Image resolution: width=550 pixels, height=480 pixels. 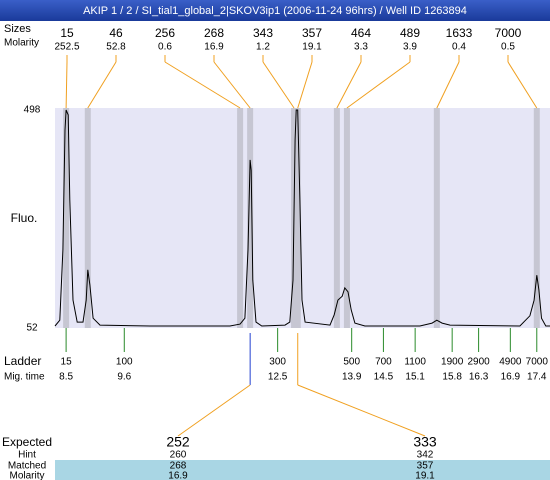 What do you see at coordinates (537, 377) in the screenshot?
I see `ladder-time: 17.4` at bounding box center [537, 377].